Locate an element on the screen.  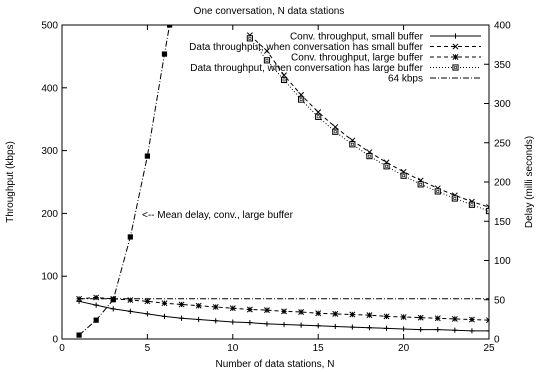
y2-tick-label: 150 is located at coordinates (502, 222).